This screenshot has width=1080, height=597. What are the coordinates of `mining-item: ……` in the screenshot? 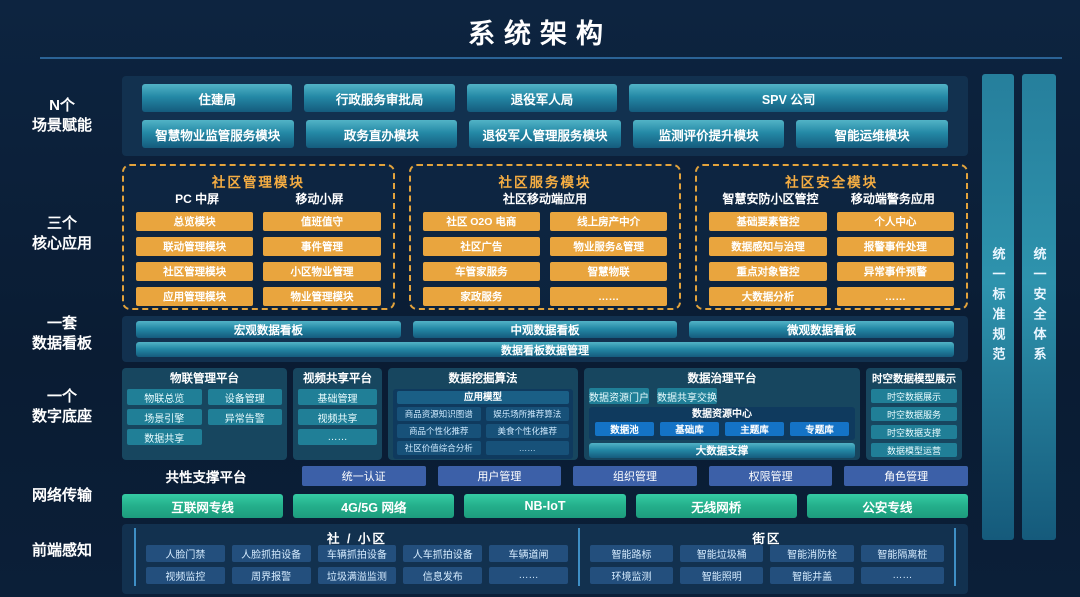 It's located at (527, 448).